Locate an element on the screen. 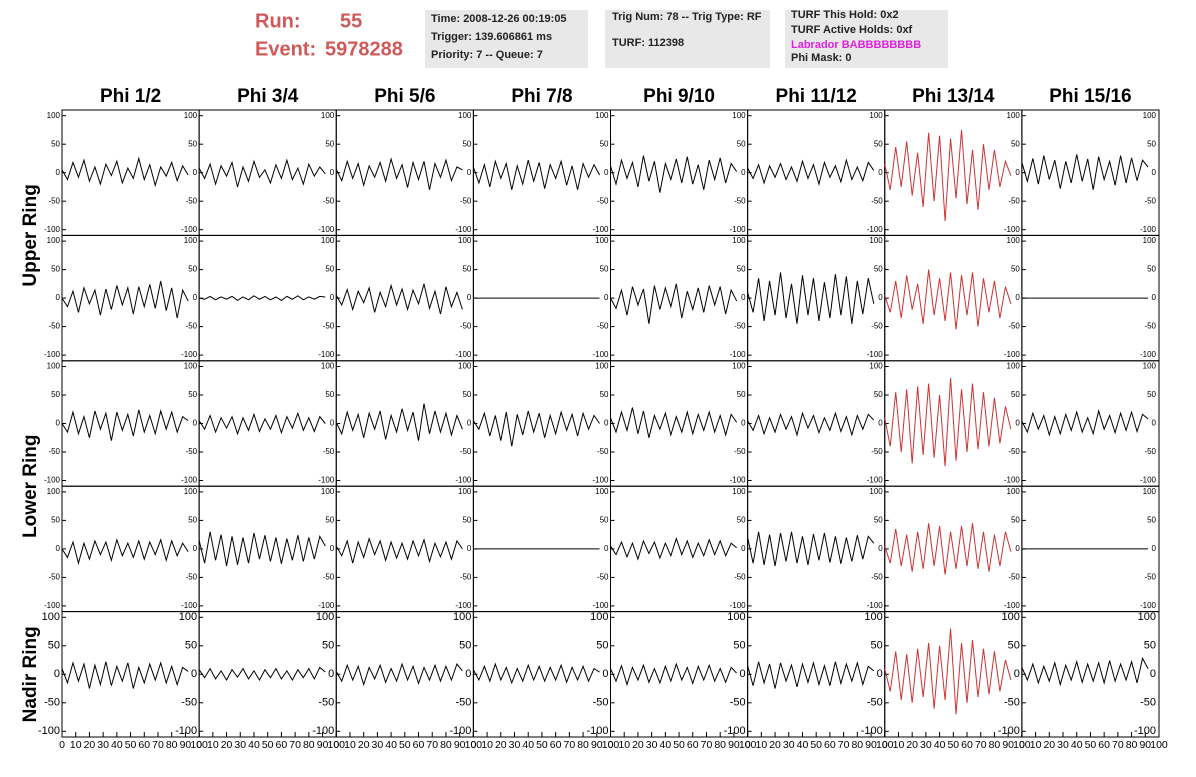 Image resolution: width=1196 pixels, height=777 pixels. x-tick-label: 60 is located at coordinates (1104, 745).